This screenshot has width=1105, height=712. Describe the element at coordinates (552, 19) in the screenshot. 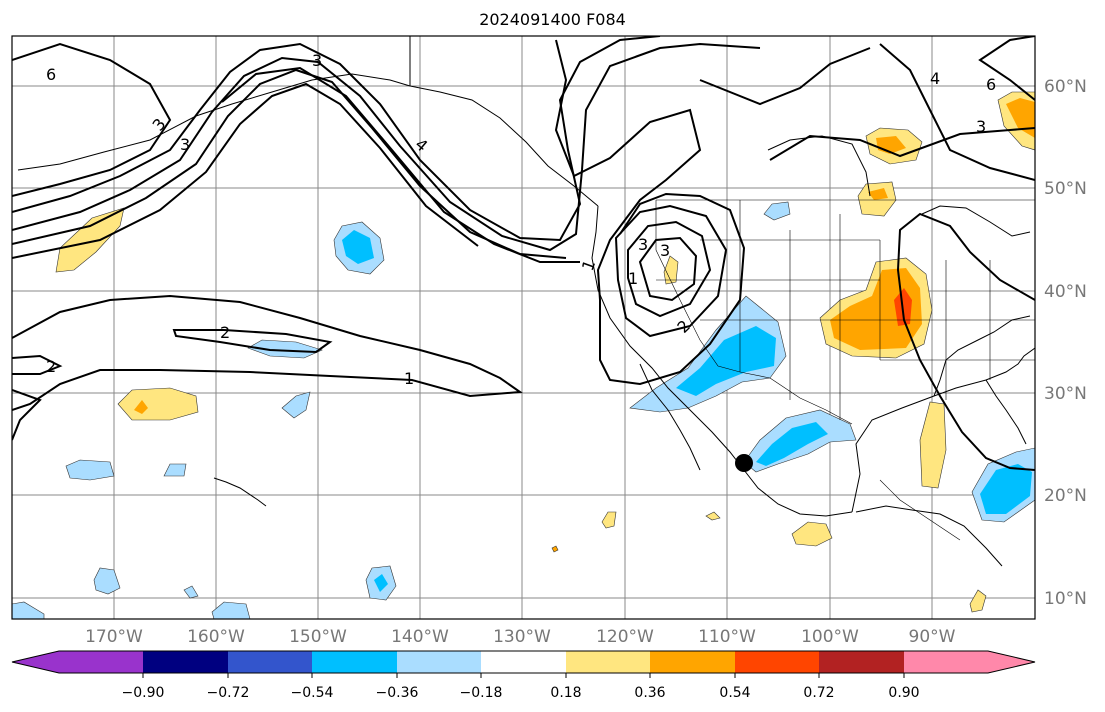

I see `map-title: 2024091400 F084` at that location.